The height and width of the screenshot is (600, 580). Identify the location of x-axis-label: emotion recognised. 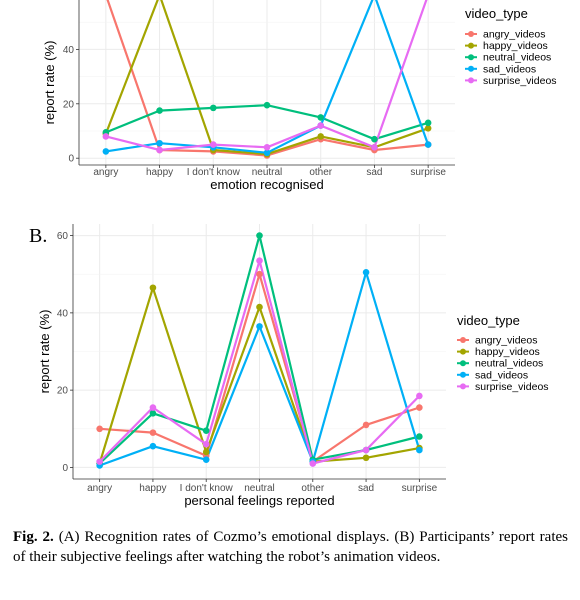
(266, 184).